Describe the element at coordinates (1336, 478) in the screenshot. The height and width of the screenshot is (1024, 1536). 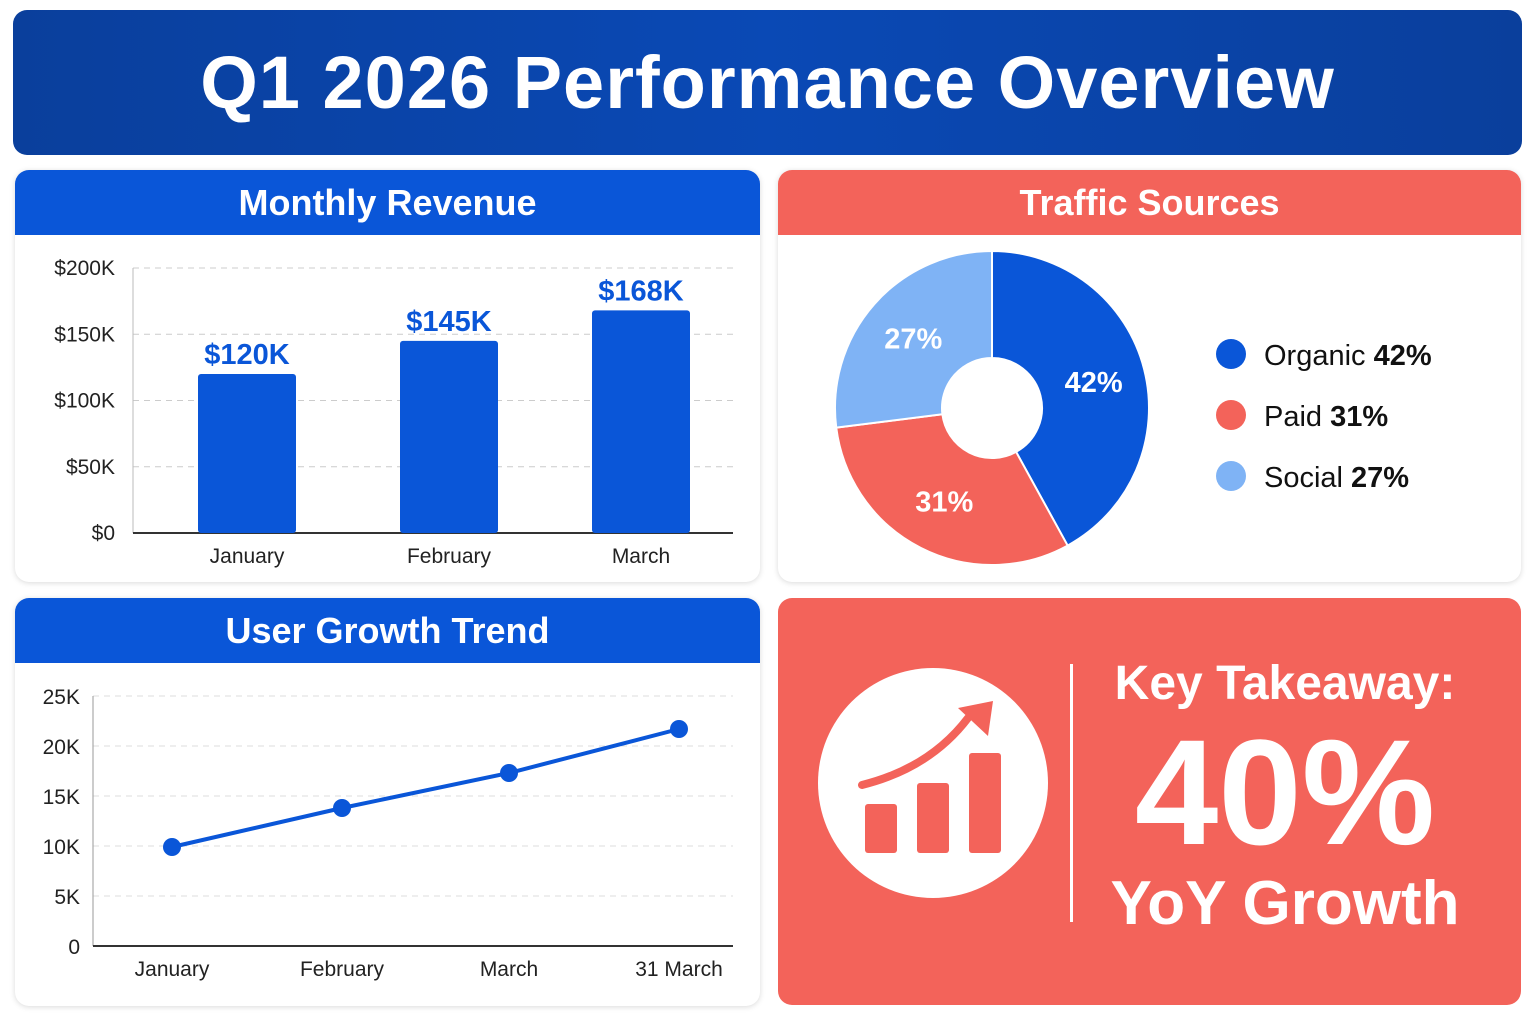
I see `legend-label: Social 27%` at that location.